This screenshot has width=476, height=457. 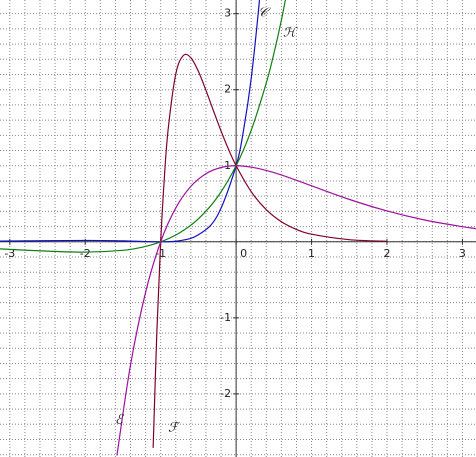 What do you see at coordinates (311, 253) in the screenshot?
I see `x-tick-label: 1` at bounding box center [311, 253].